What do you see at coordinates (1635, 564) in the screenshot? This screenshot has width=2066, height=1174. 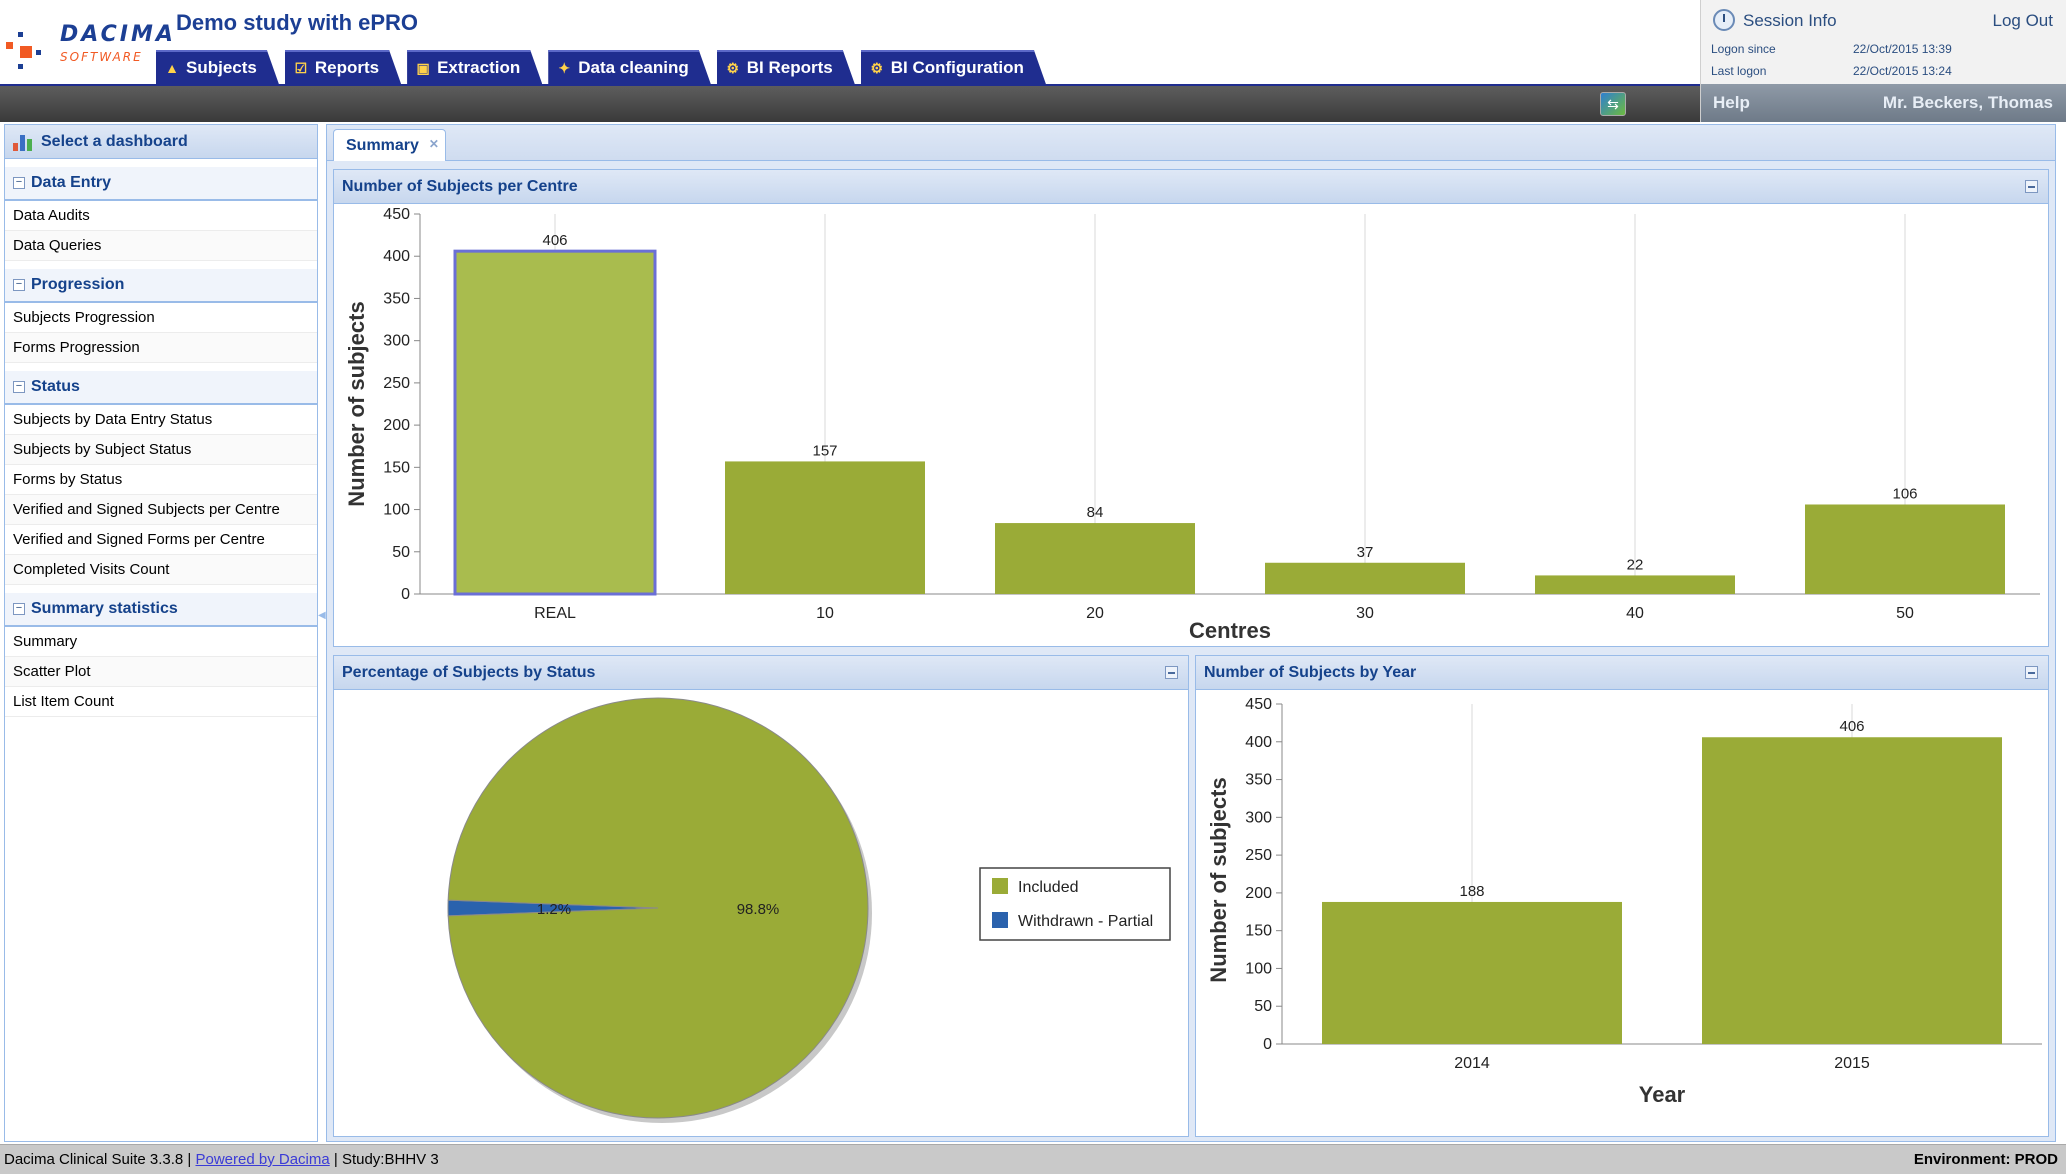 I see `bar-value-label: 22` at bounding box center [1635, 564].